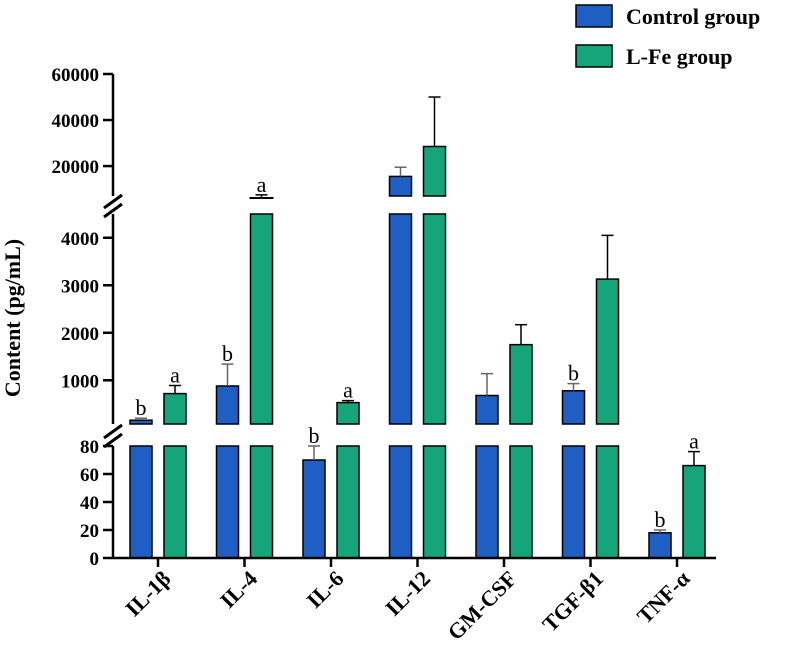 The width and height of the screenshot is (792, 664). What do you see at coordinates (89, 475) in the screenshot?
I see `y-tick-label: 60` at bounding box center [89, 475].